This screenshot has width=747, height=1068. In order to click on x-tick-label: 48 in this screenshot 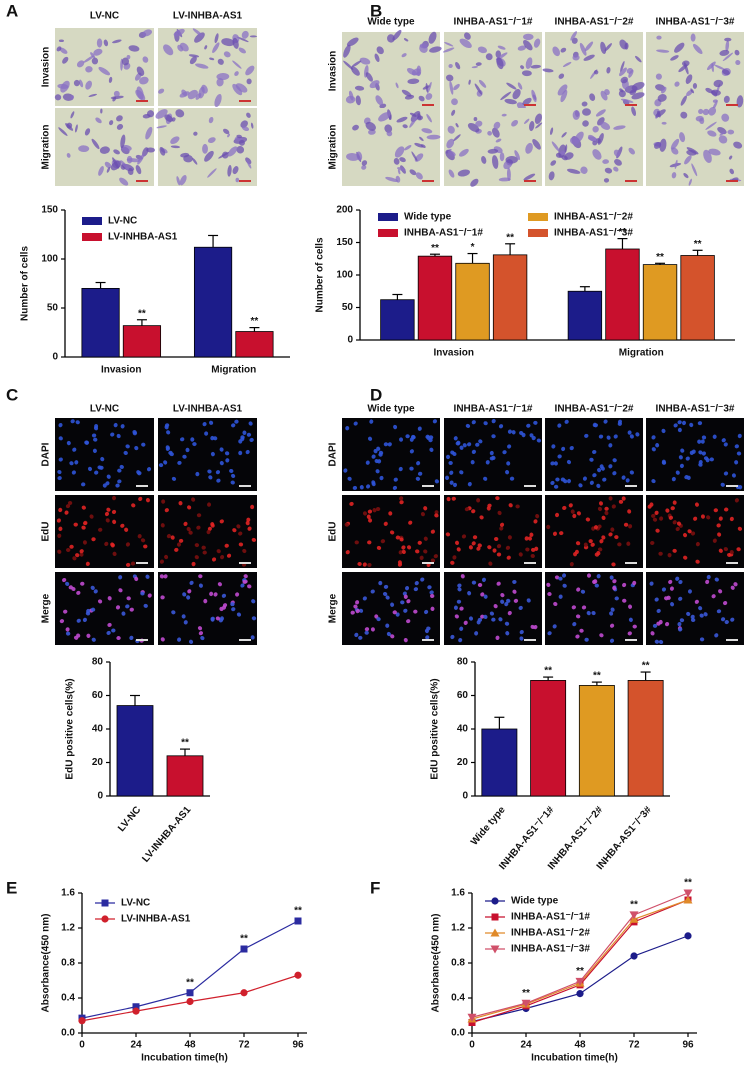, I will do `click(580, 1045)`.